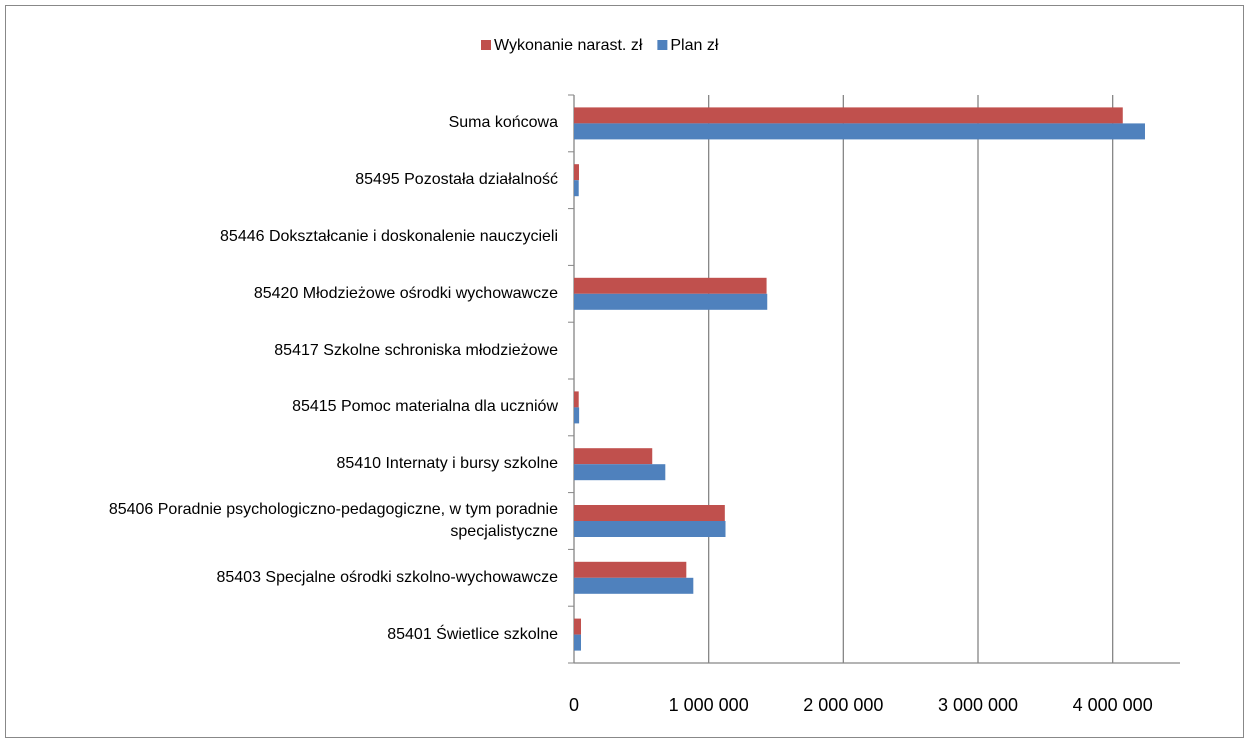 Image resolution: width=1251 pixels, height=744 pixels. Describe the element at coordinates (503, 123) in the screenshot. I see `y-tick-label: Suma końcowa` at that location.